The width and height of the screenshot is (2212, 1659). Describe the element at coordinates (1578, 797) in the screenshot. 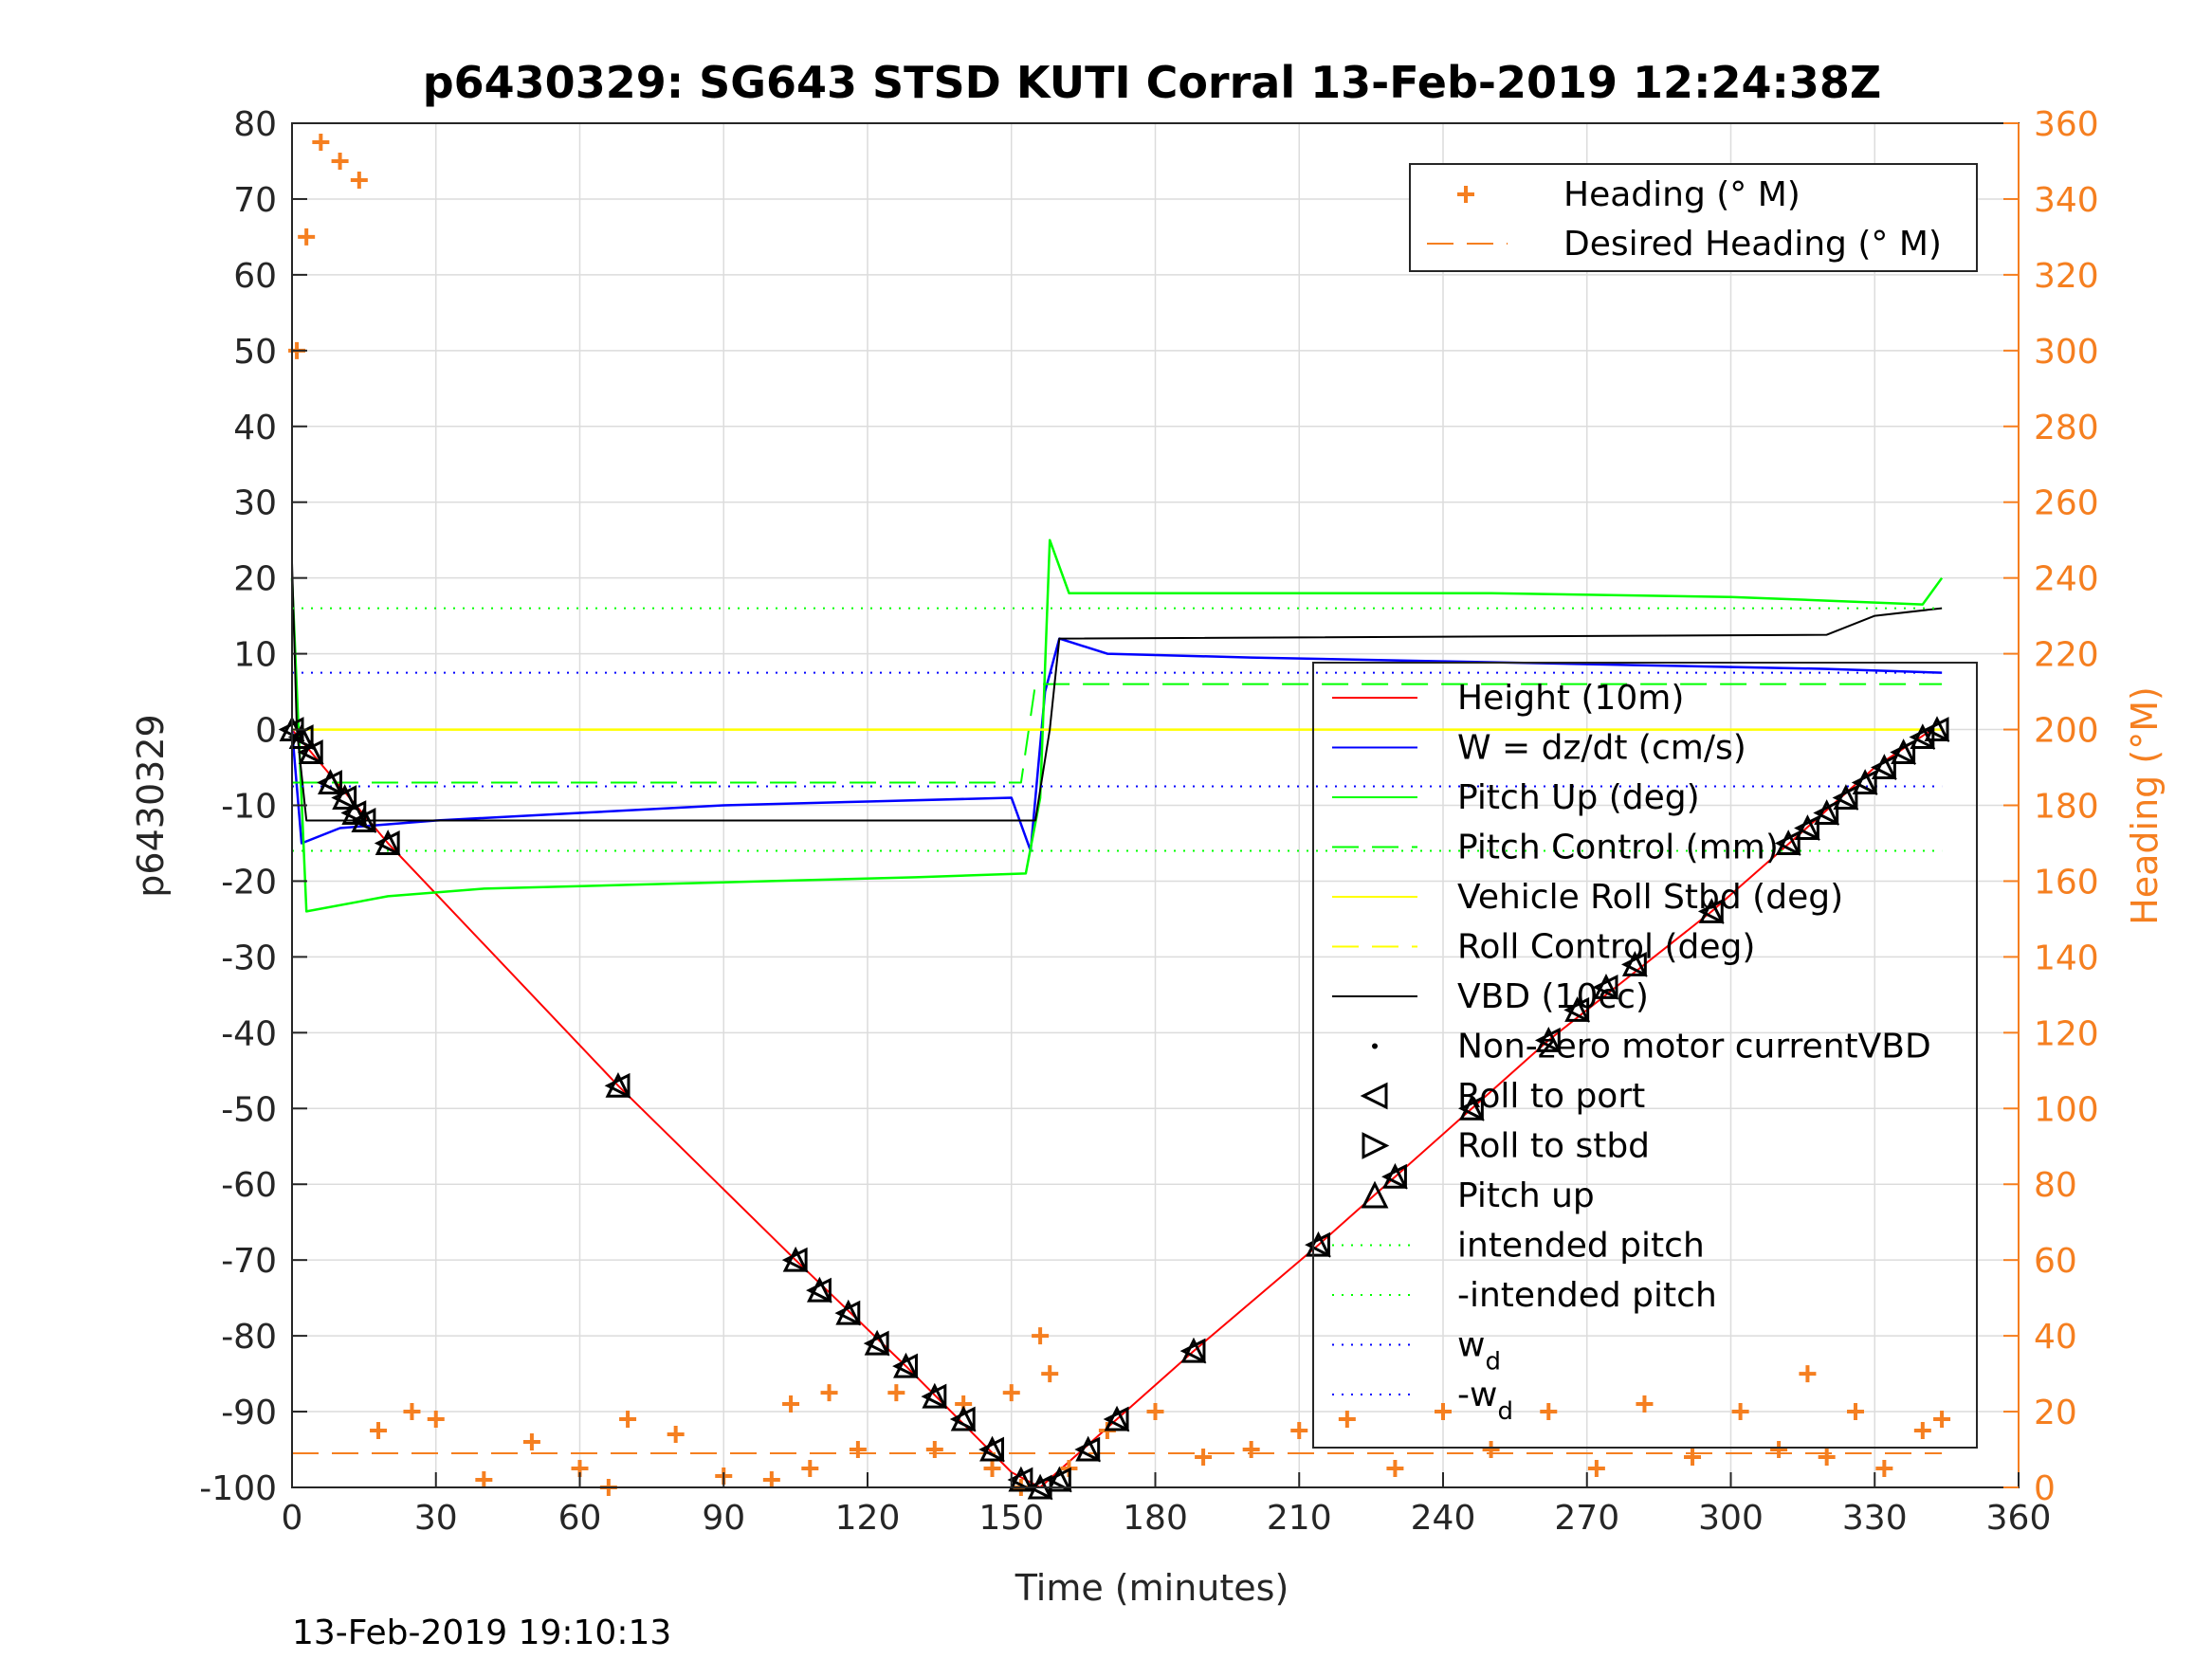

I see `legend-entry-label: Pitch Up (deg)` at that location.